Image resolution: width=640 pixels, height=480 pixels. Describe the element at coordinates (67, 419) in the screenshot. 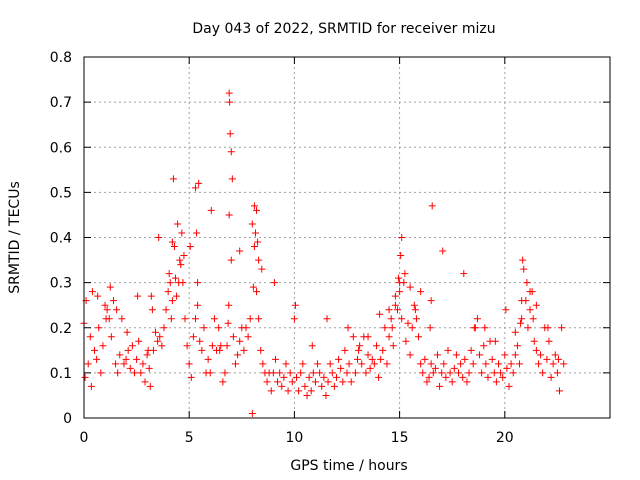

I see `y-tick-label: 0` at that location.